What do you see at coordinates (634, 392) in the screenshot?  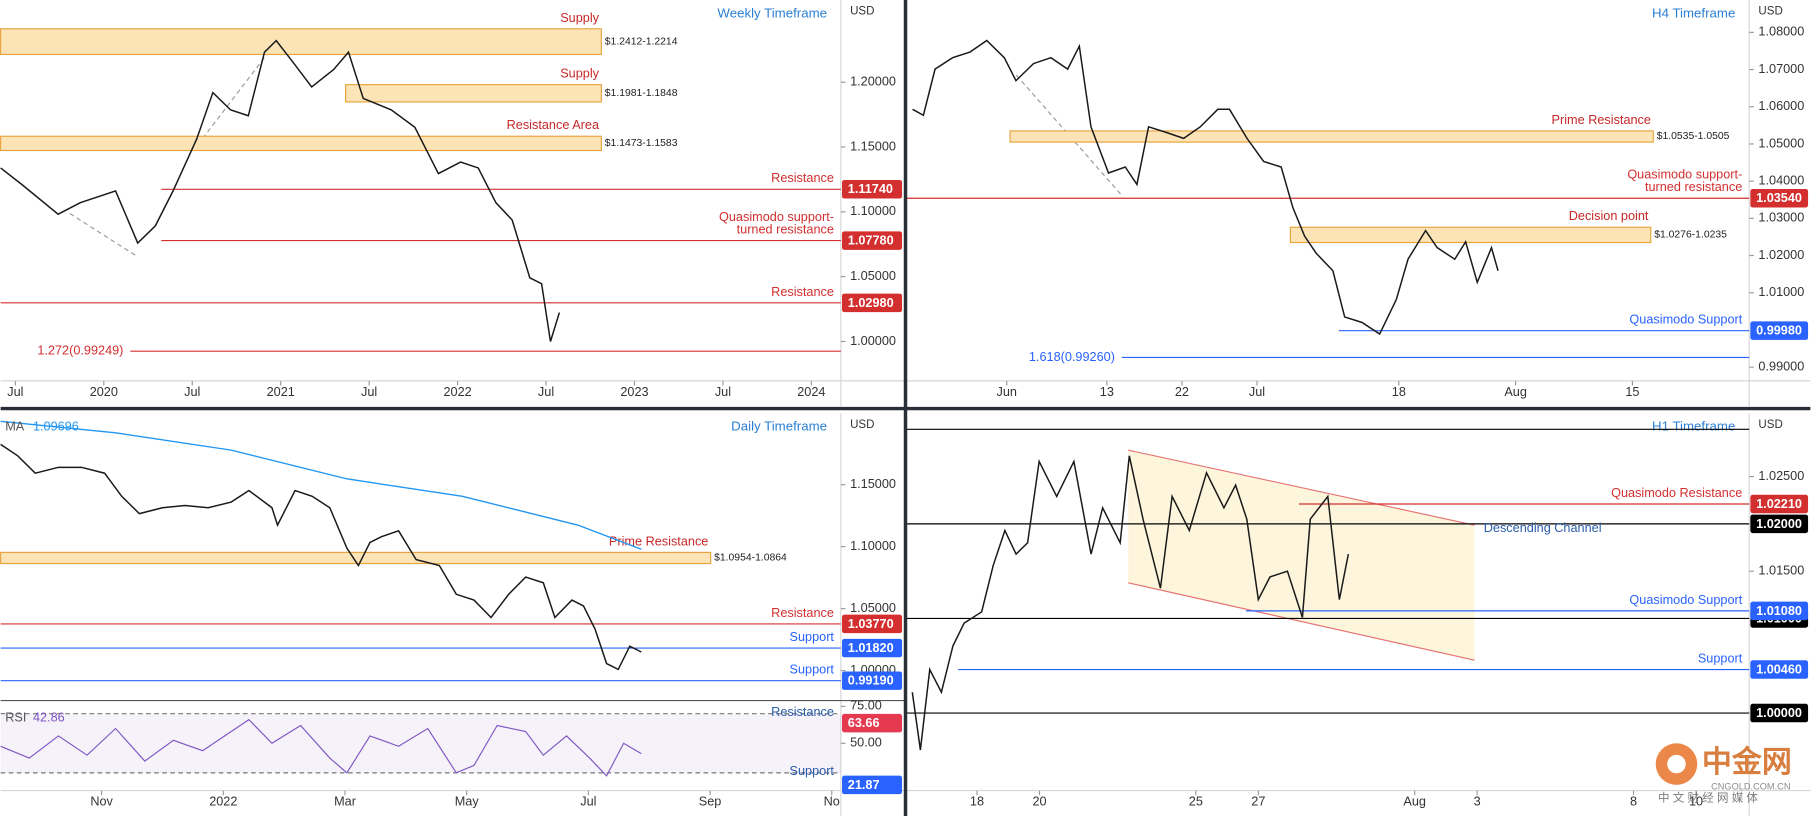 I see `x-tick-label: 2023` at bounding box center [634, 392].